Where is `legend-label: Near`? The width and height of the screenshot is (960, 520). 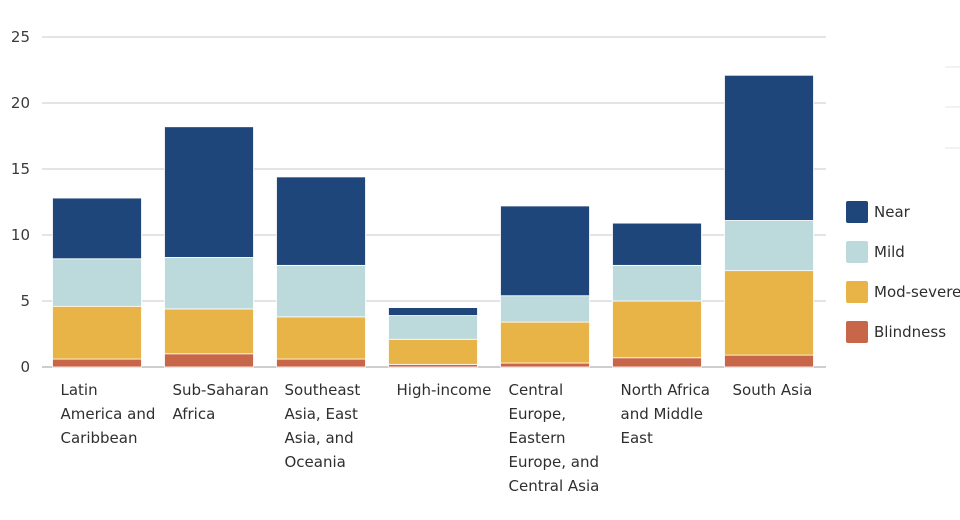
legend-label: Near is located at coordinates (892, 212).